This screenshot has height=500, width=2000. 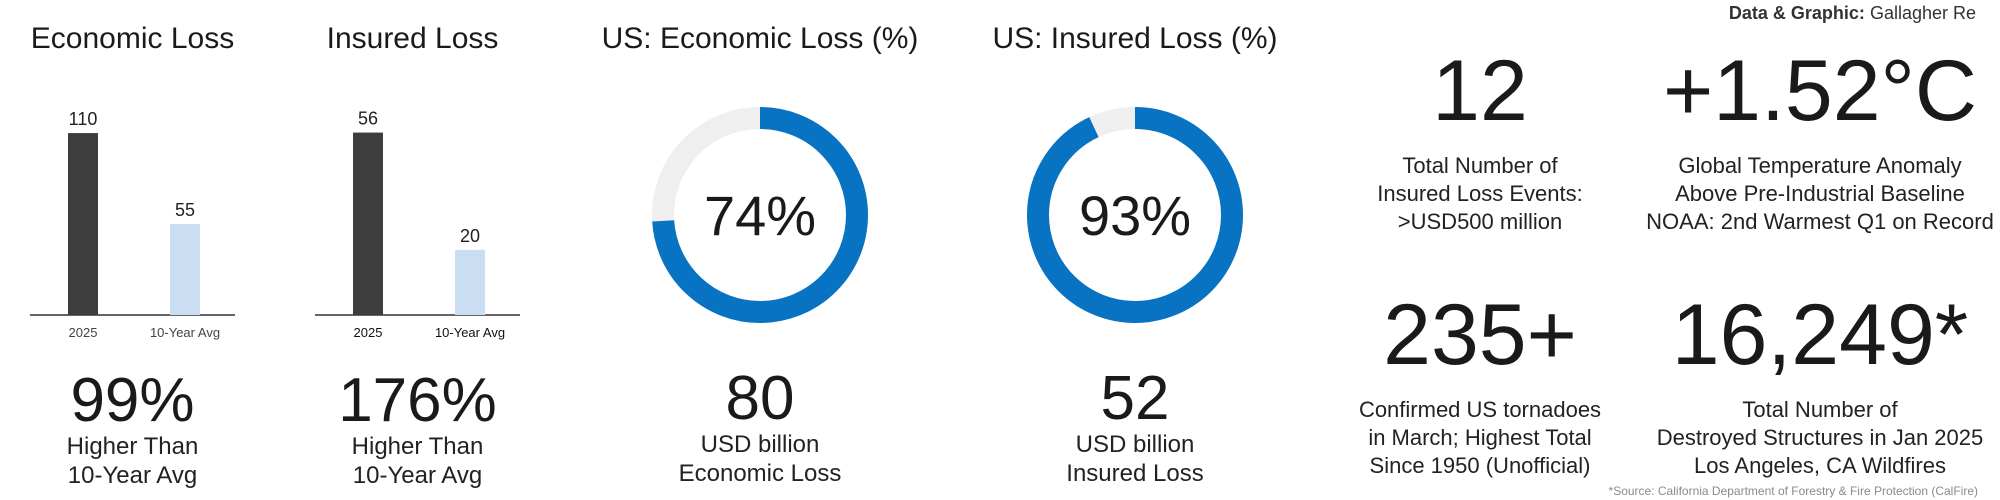 I want to click on stat-insured-events-value: 12, so click(x=1480, y=91).